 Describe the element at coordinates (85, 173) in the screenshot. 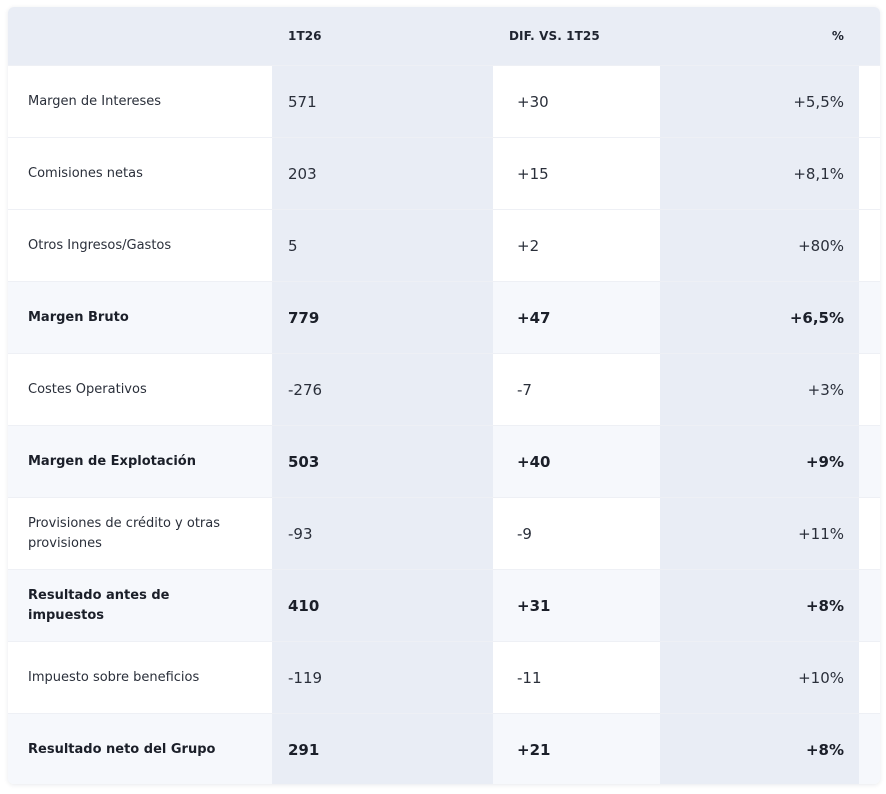

I see `row-label: Comisiones netas` at that location.